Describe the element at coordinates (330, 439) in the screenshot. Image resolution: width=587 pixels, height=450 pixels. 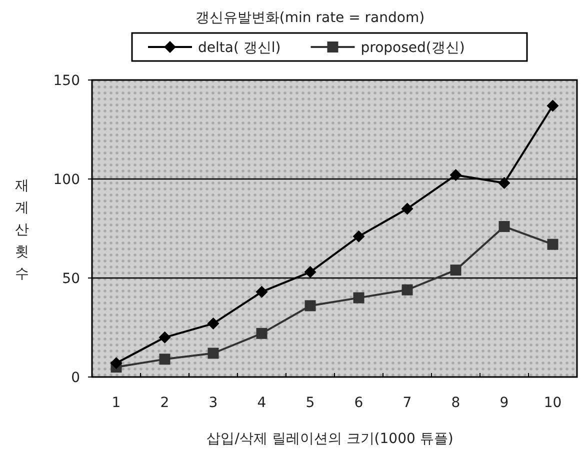
I see `x-axis-title: 삽입/삭제 릴레이션의 크기(1000 튜플)` at that location.